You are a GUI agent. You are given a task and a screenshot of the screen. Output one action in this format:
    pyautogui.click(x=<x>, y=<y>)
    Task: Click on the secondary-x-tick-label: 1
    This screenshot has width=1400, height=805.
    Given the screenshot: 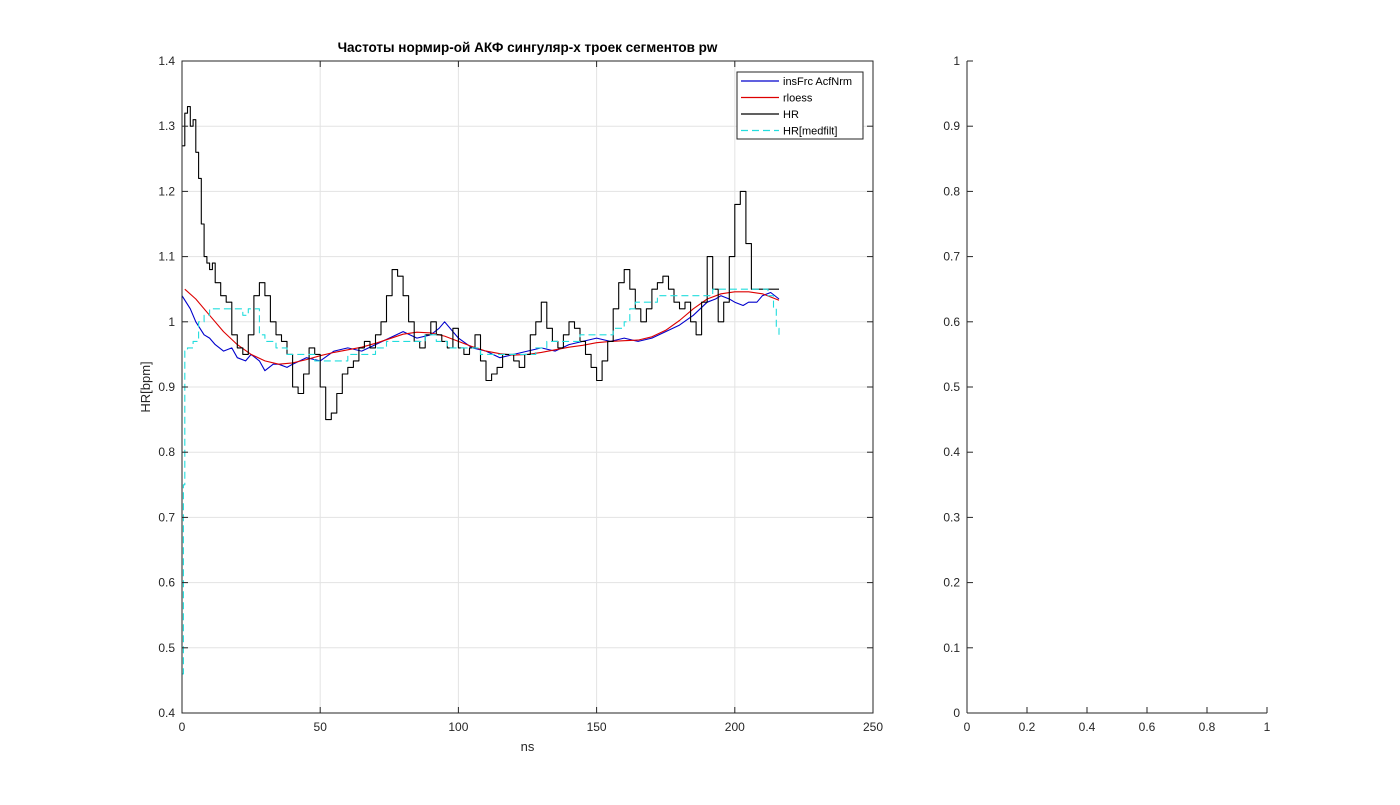 What is the action you would take?
    pyautogui.click(x=1267, y=727)
    